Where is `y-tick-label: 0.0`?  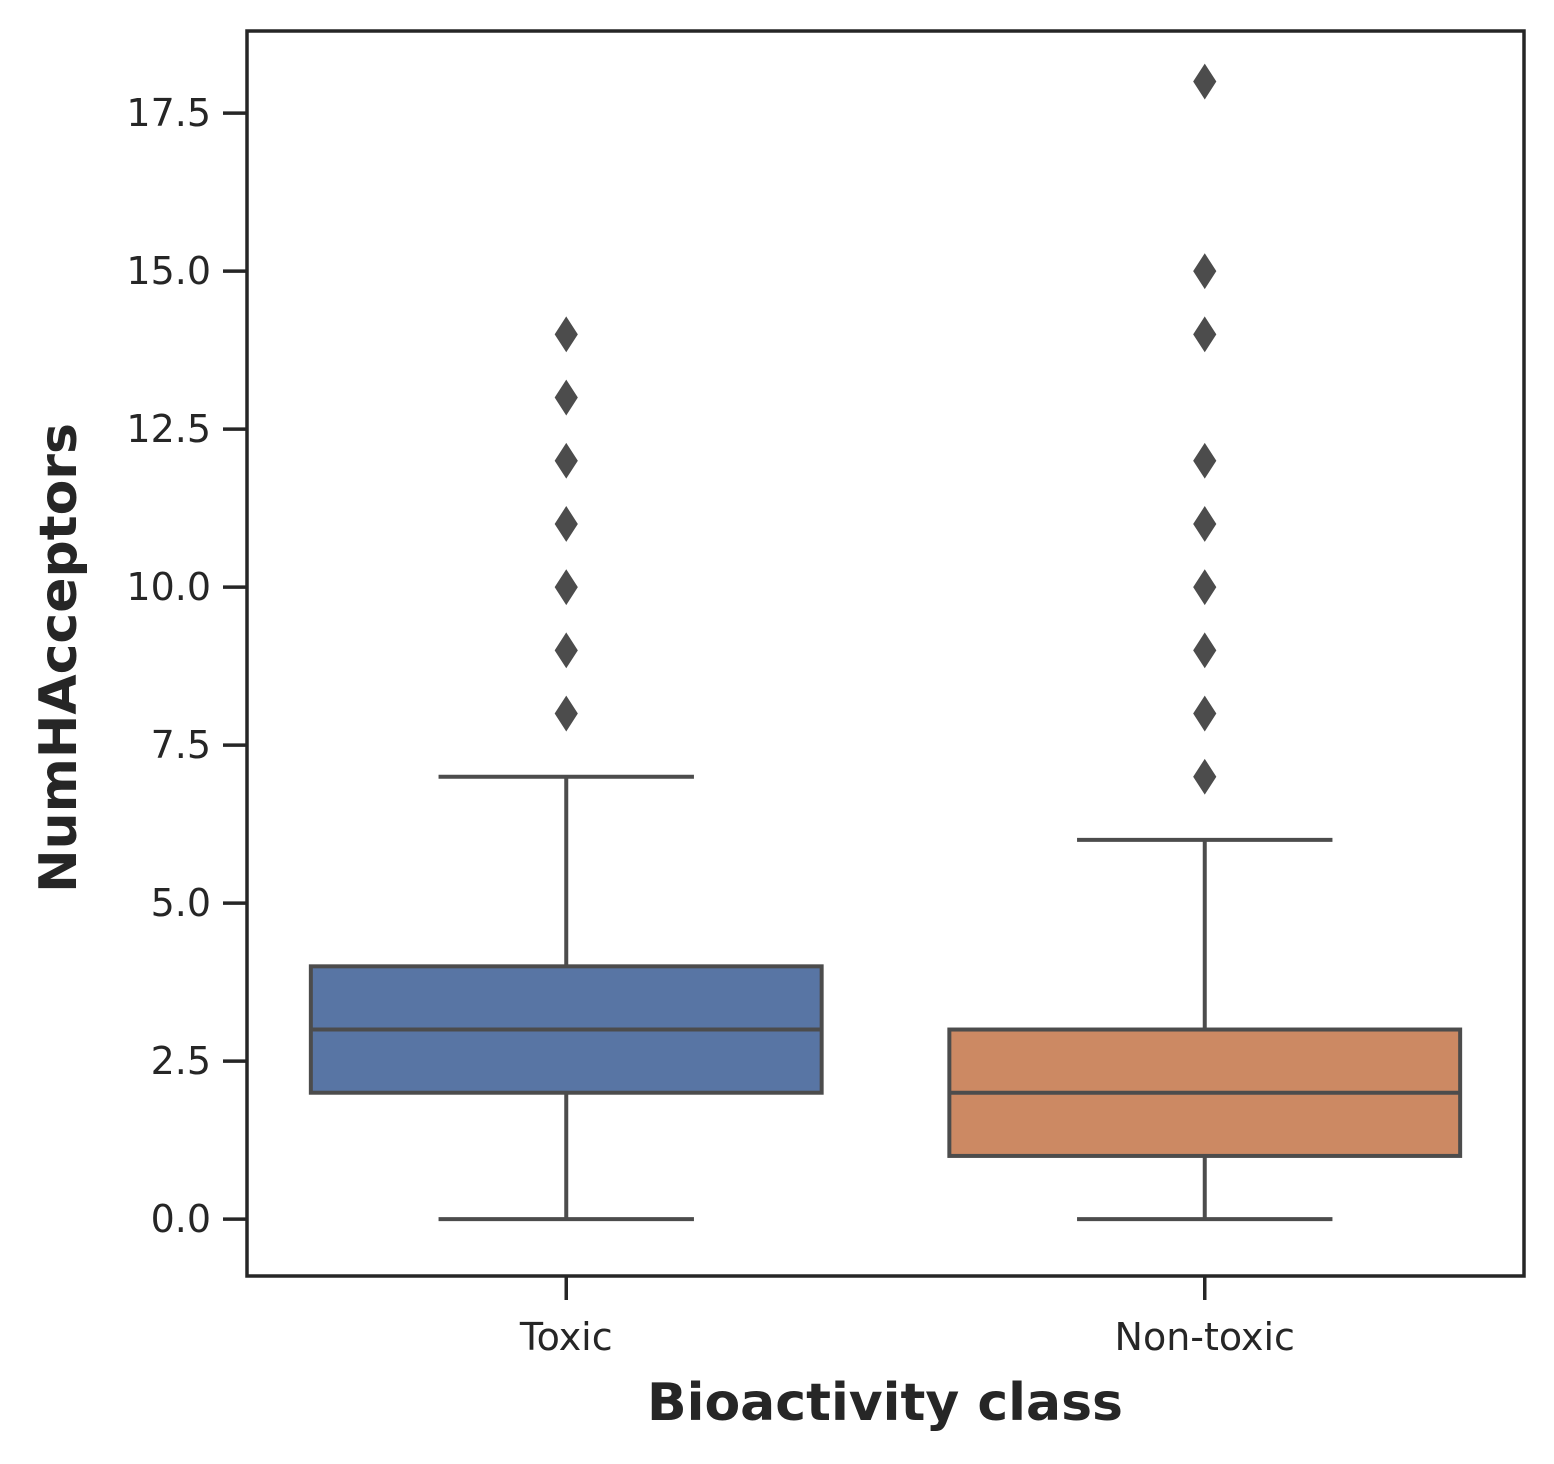 y-tick-label: 0.0 is located at coordinates (181, 1219).